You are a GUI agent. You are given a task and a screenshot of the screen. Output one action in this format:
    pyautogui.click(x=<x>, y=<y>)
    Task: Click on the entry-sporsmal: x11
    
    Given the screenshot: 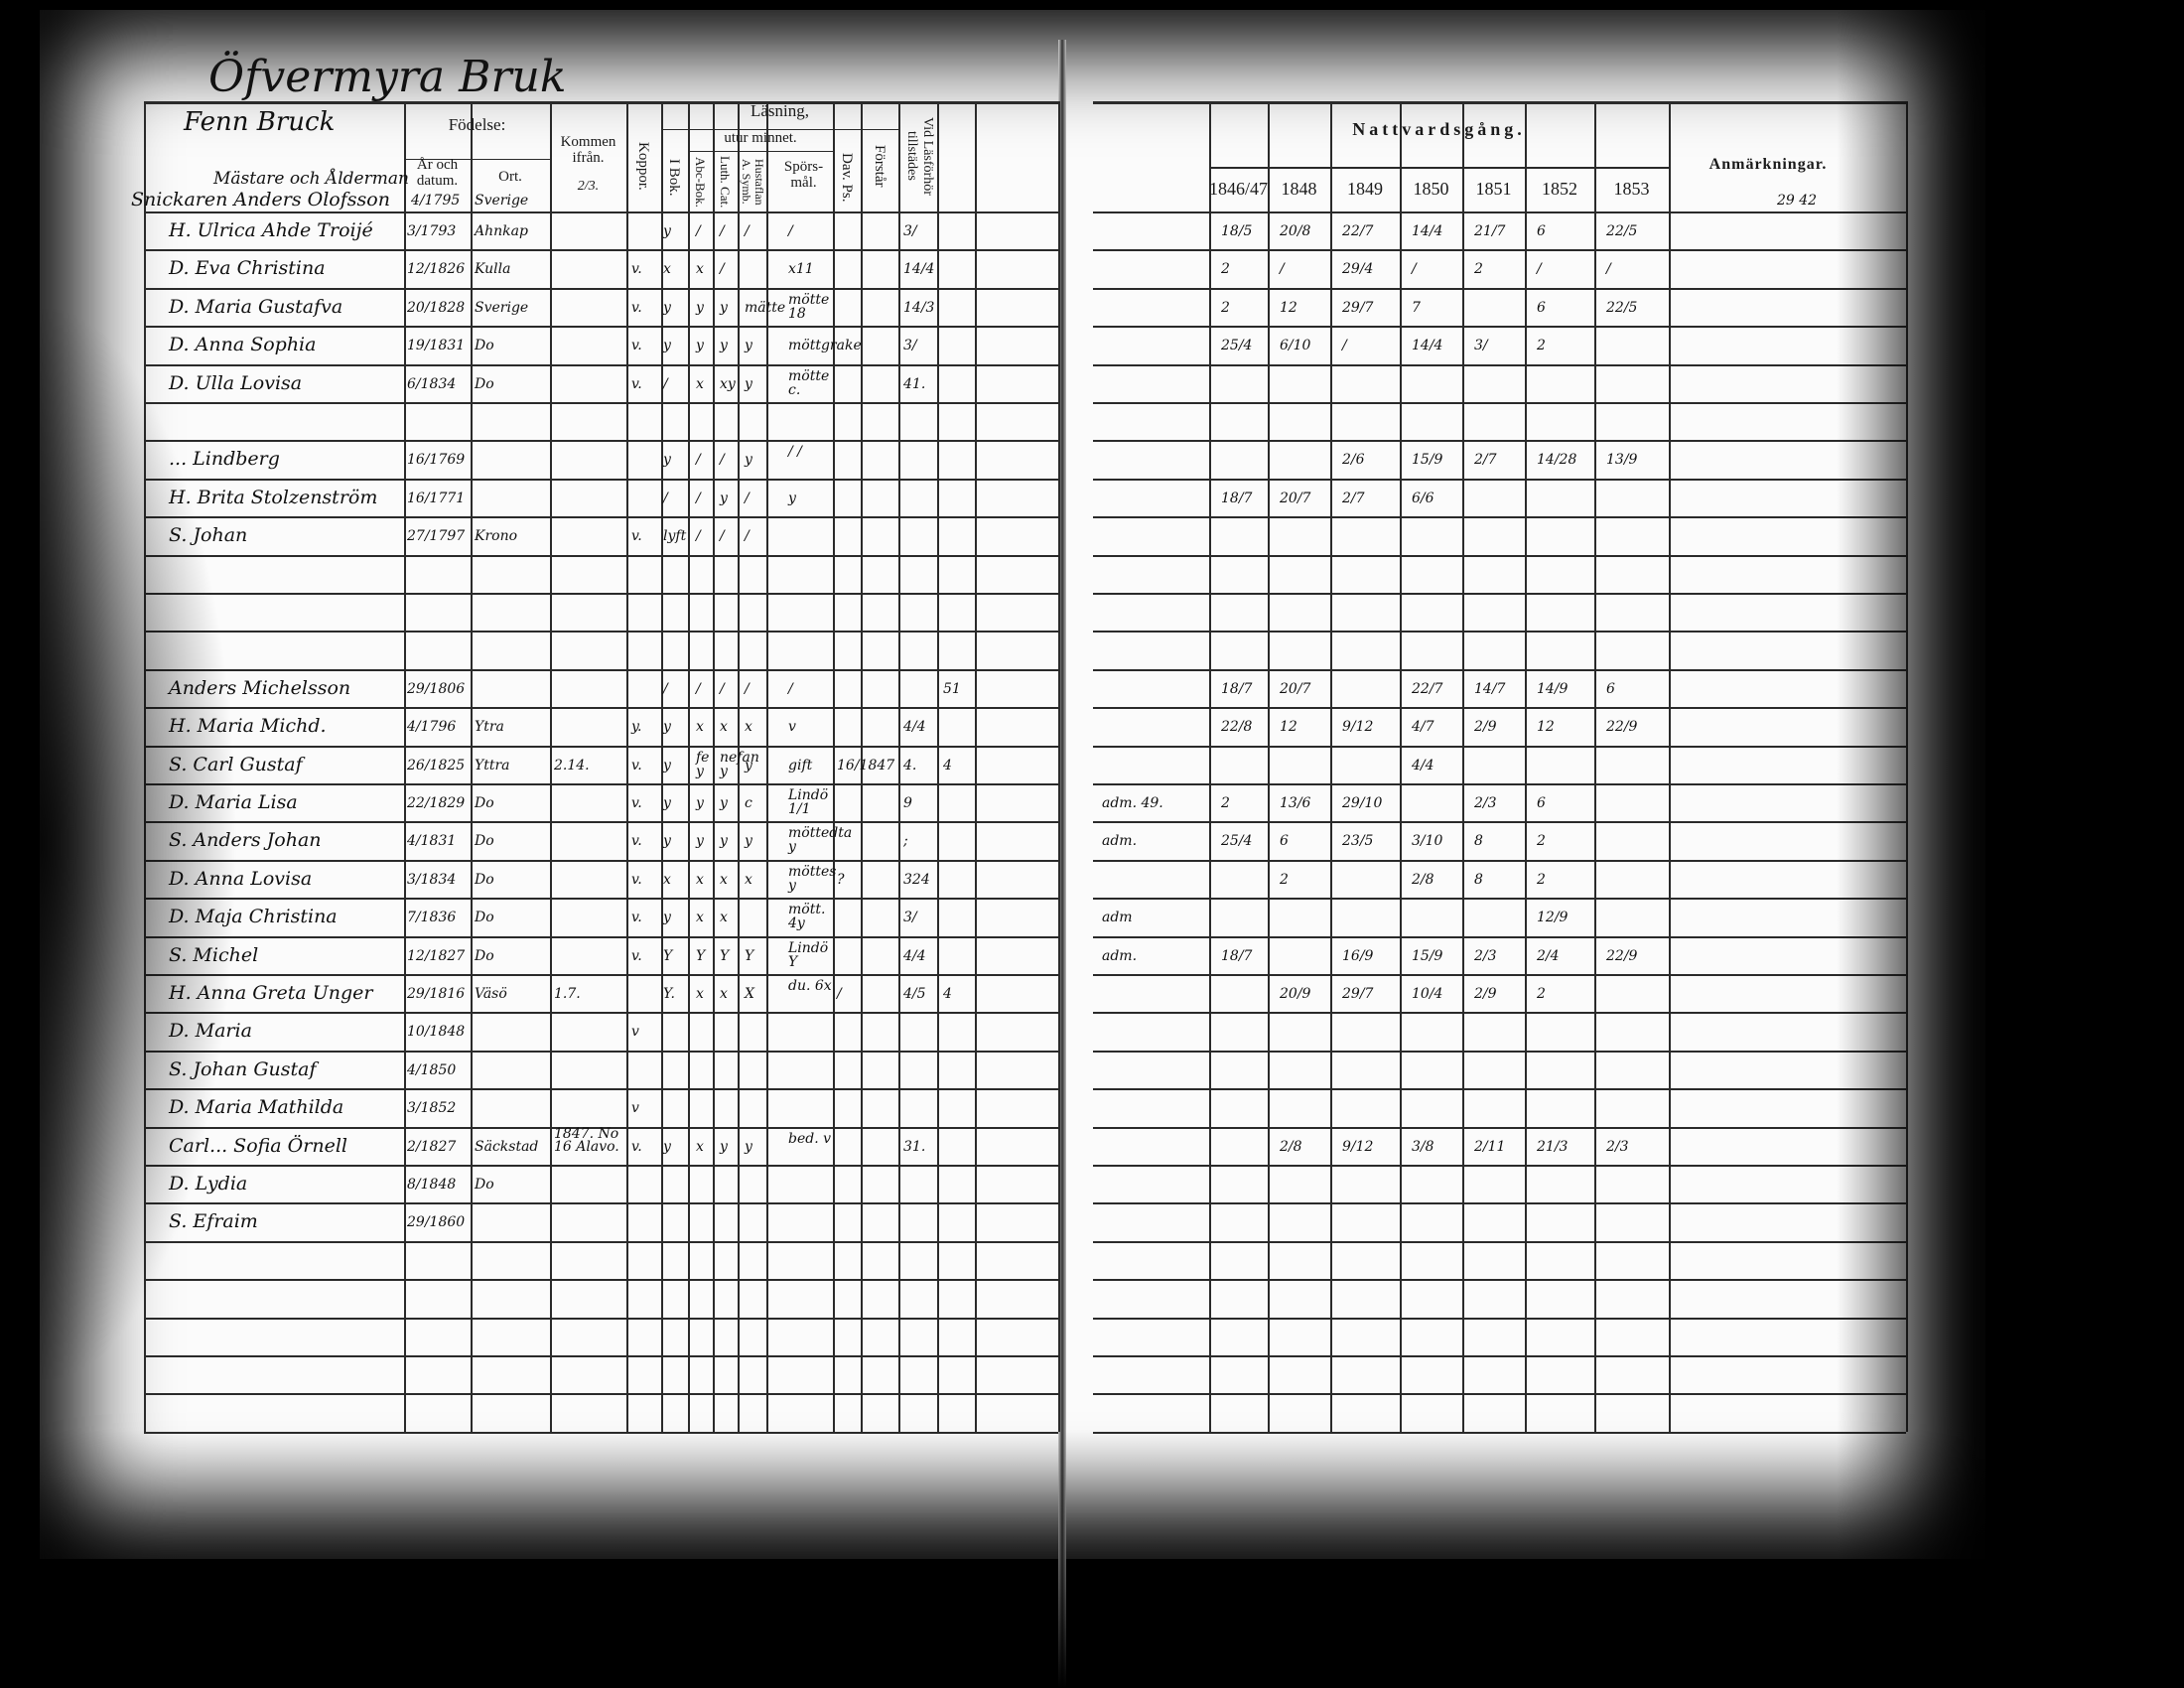 What is the action you would take?
    pyautogui.click(x=801, y=269)
    